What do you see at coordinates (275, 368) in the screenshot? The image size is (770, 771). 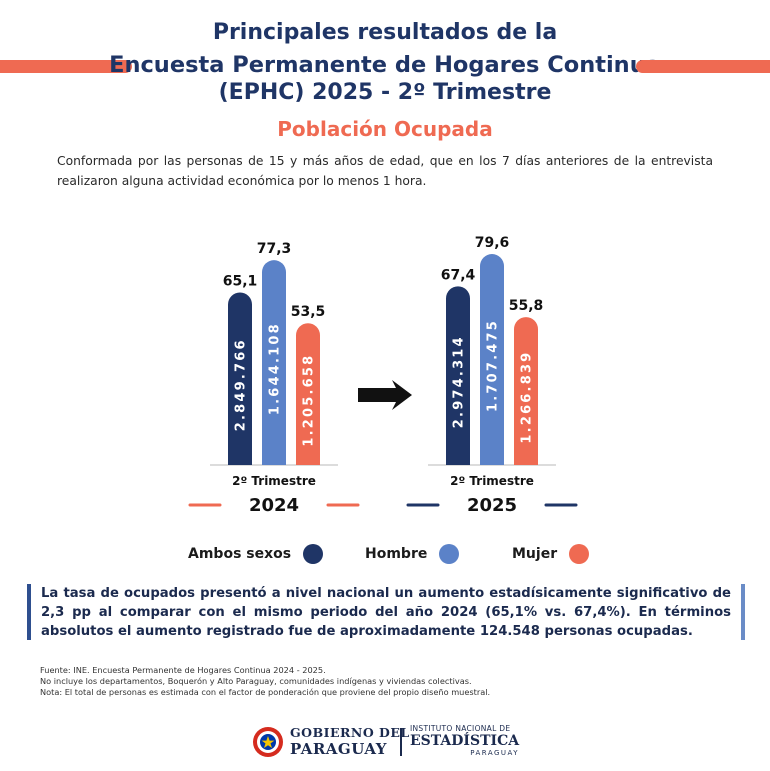 I see `persons-label-hombre-2024: 1.644.108` at bounding box center [275, 368].